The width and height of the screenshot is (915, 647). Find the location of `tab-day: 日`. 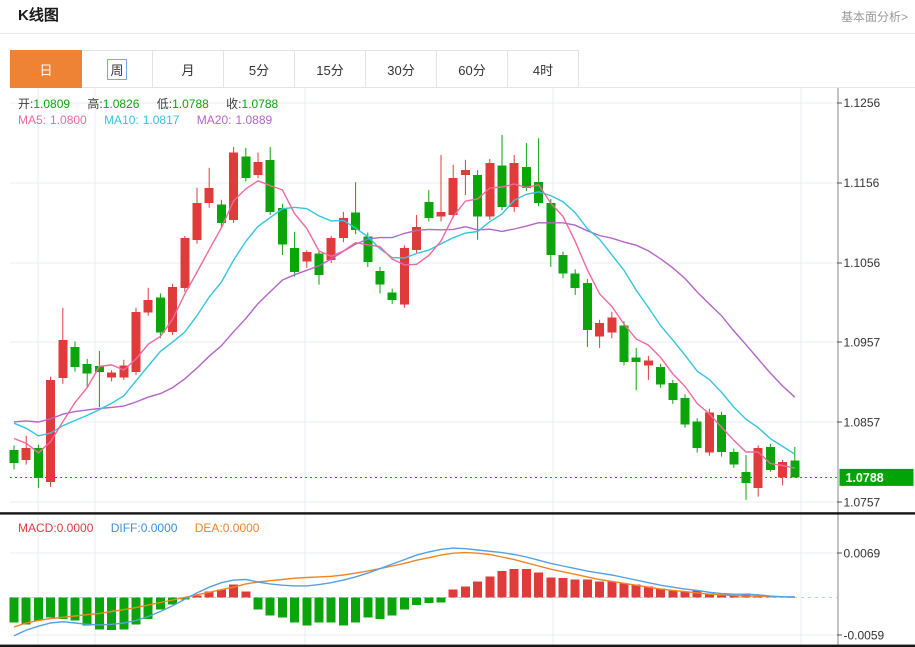

tab-day: 日 is located at coordinates (46, 69).